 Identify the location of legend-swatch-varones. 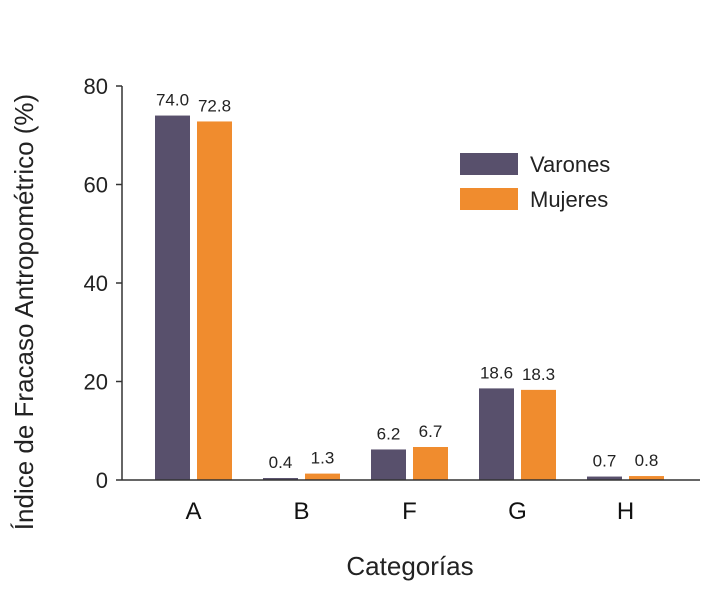
(489, 164).